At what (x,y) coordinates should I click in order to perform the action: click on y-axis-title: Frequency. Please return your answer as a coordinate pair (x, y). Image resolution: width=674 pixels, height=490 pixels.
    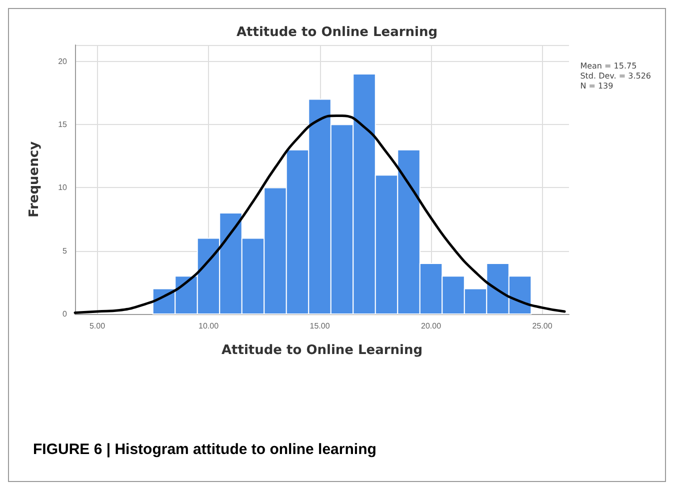
    Looking at the image, I should click on (34, 179).